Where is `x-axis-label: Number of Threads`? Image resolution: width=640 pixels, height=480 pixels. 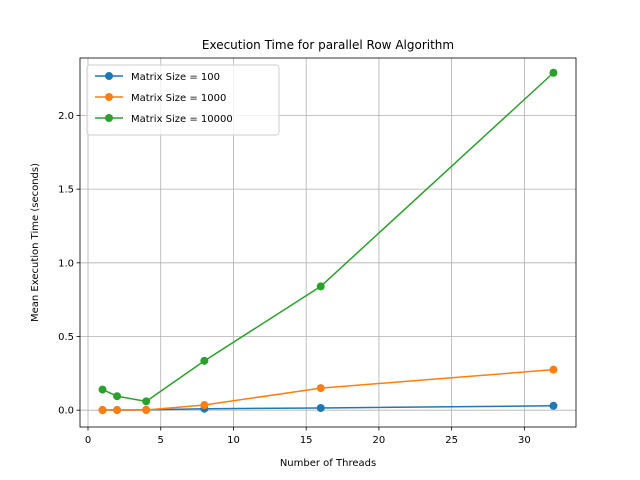 x-axis-label: Number of Threads is located at coordinates (328, 463).